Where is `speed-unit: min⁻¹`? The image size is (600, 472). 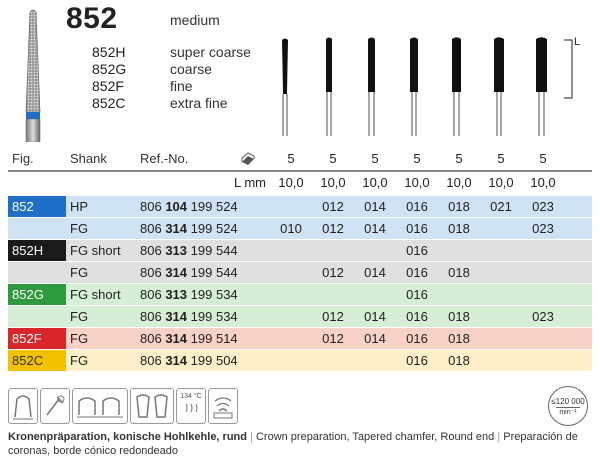 speed-unit: min⁻¹ is located at coordinates (568, 411).